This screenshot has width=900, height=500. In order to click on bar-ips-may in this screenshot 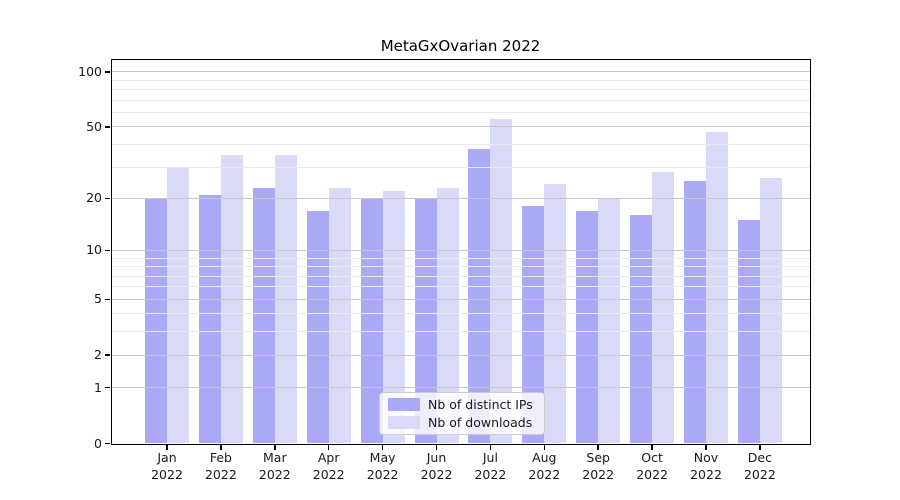, I will do `click(371, 321)`.